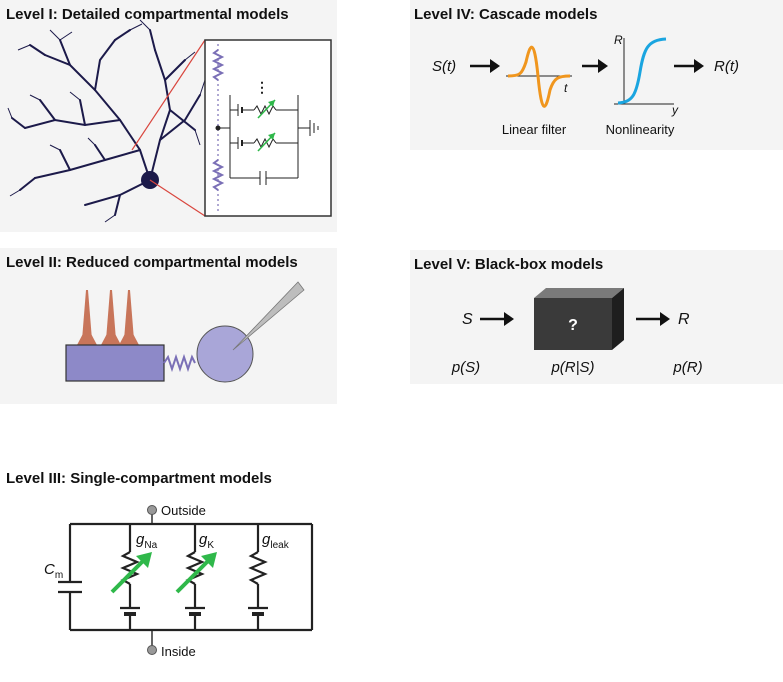 The image size is (783, 682). Describe the element at coordinates (509, 264) in the screenshot. I see `level5-title: Level V: Black-box models` at that location.